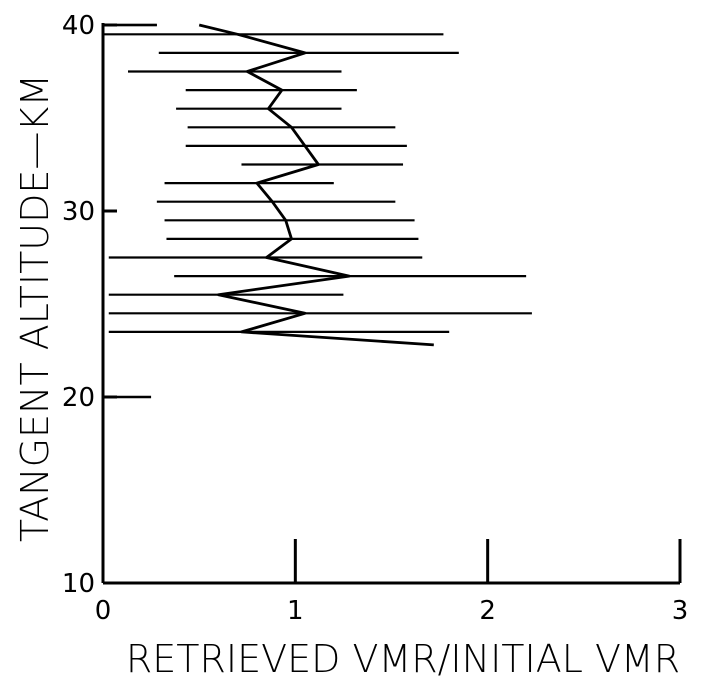 Image resolution: width=705 pixels, height=688 pixels. I want to click on y-tick-label: 30, so click(78, 212).